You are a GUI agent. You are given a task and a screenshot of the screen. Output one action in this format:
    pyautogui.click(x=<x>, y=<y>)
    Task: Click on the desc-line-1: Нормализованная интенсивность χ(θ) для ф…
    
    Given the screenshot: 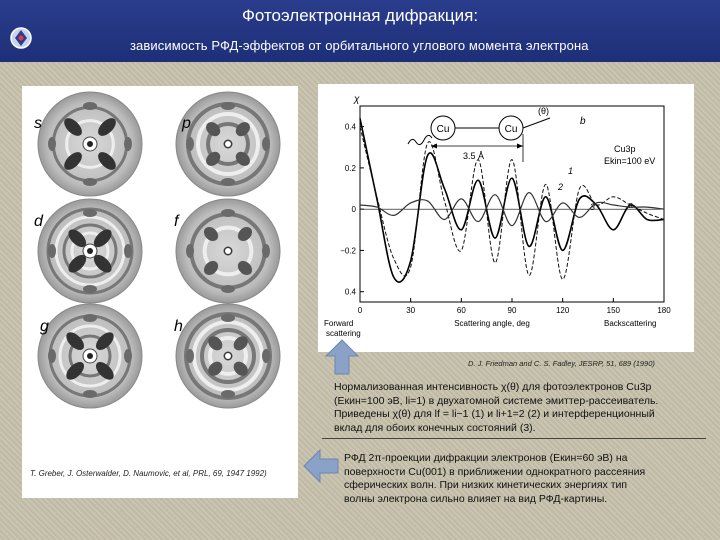 What is the action you would take?
    pyautogui.click(x=493, y=387)
    